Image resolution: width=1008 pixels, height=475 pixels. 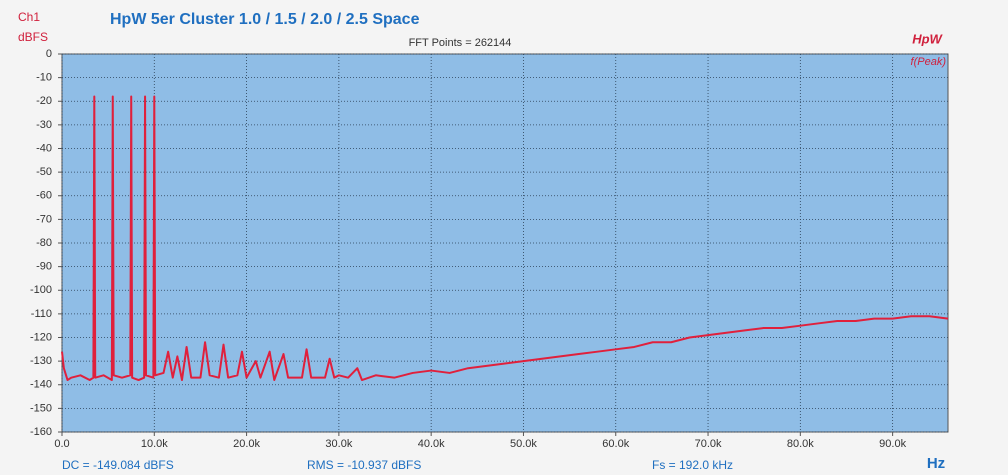 What do you see at coordinates (927, 38) in the screenshot?
I see `brand: HpW` at bounding box center [927, 38].